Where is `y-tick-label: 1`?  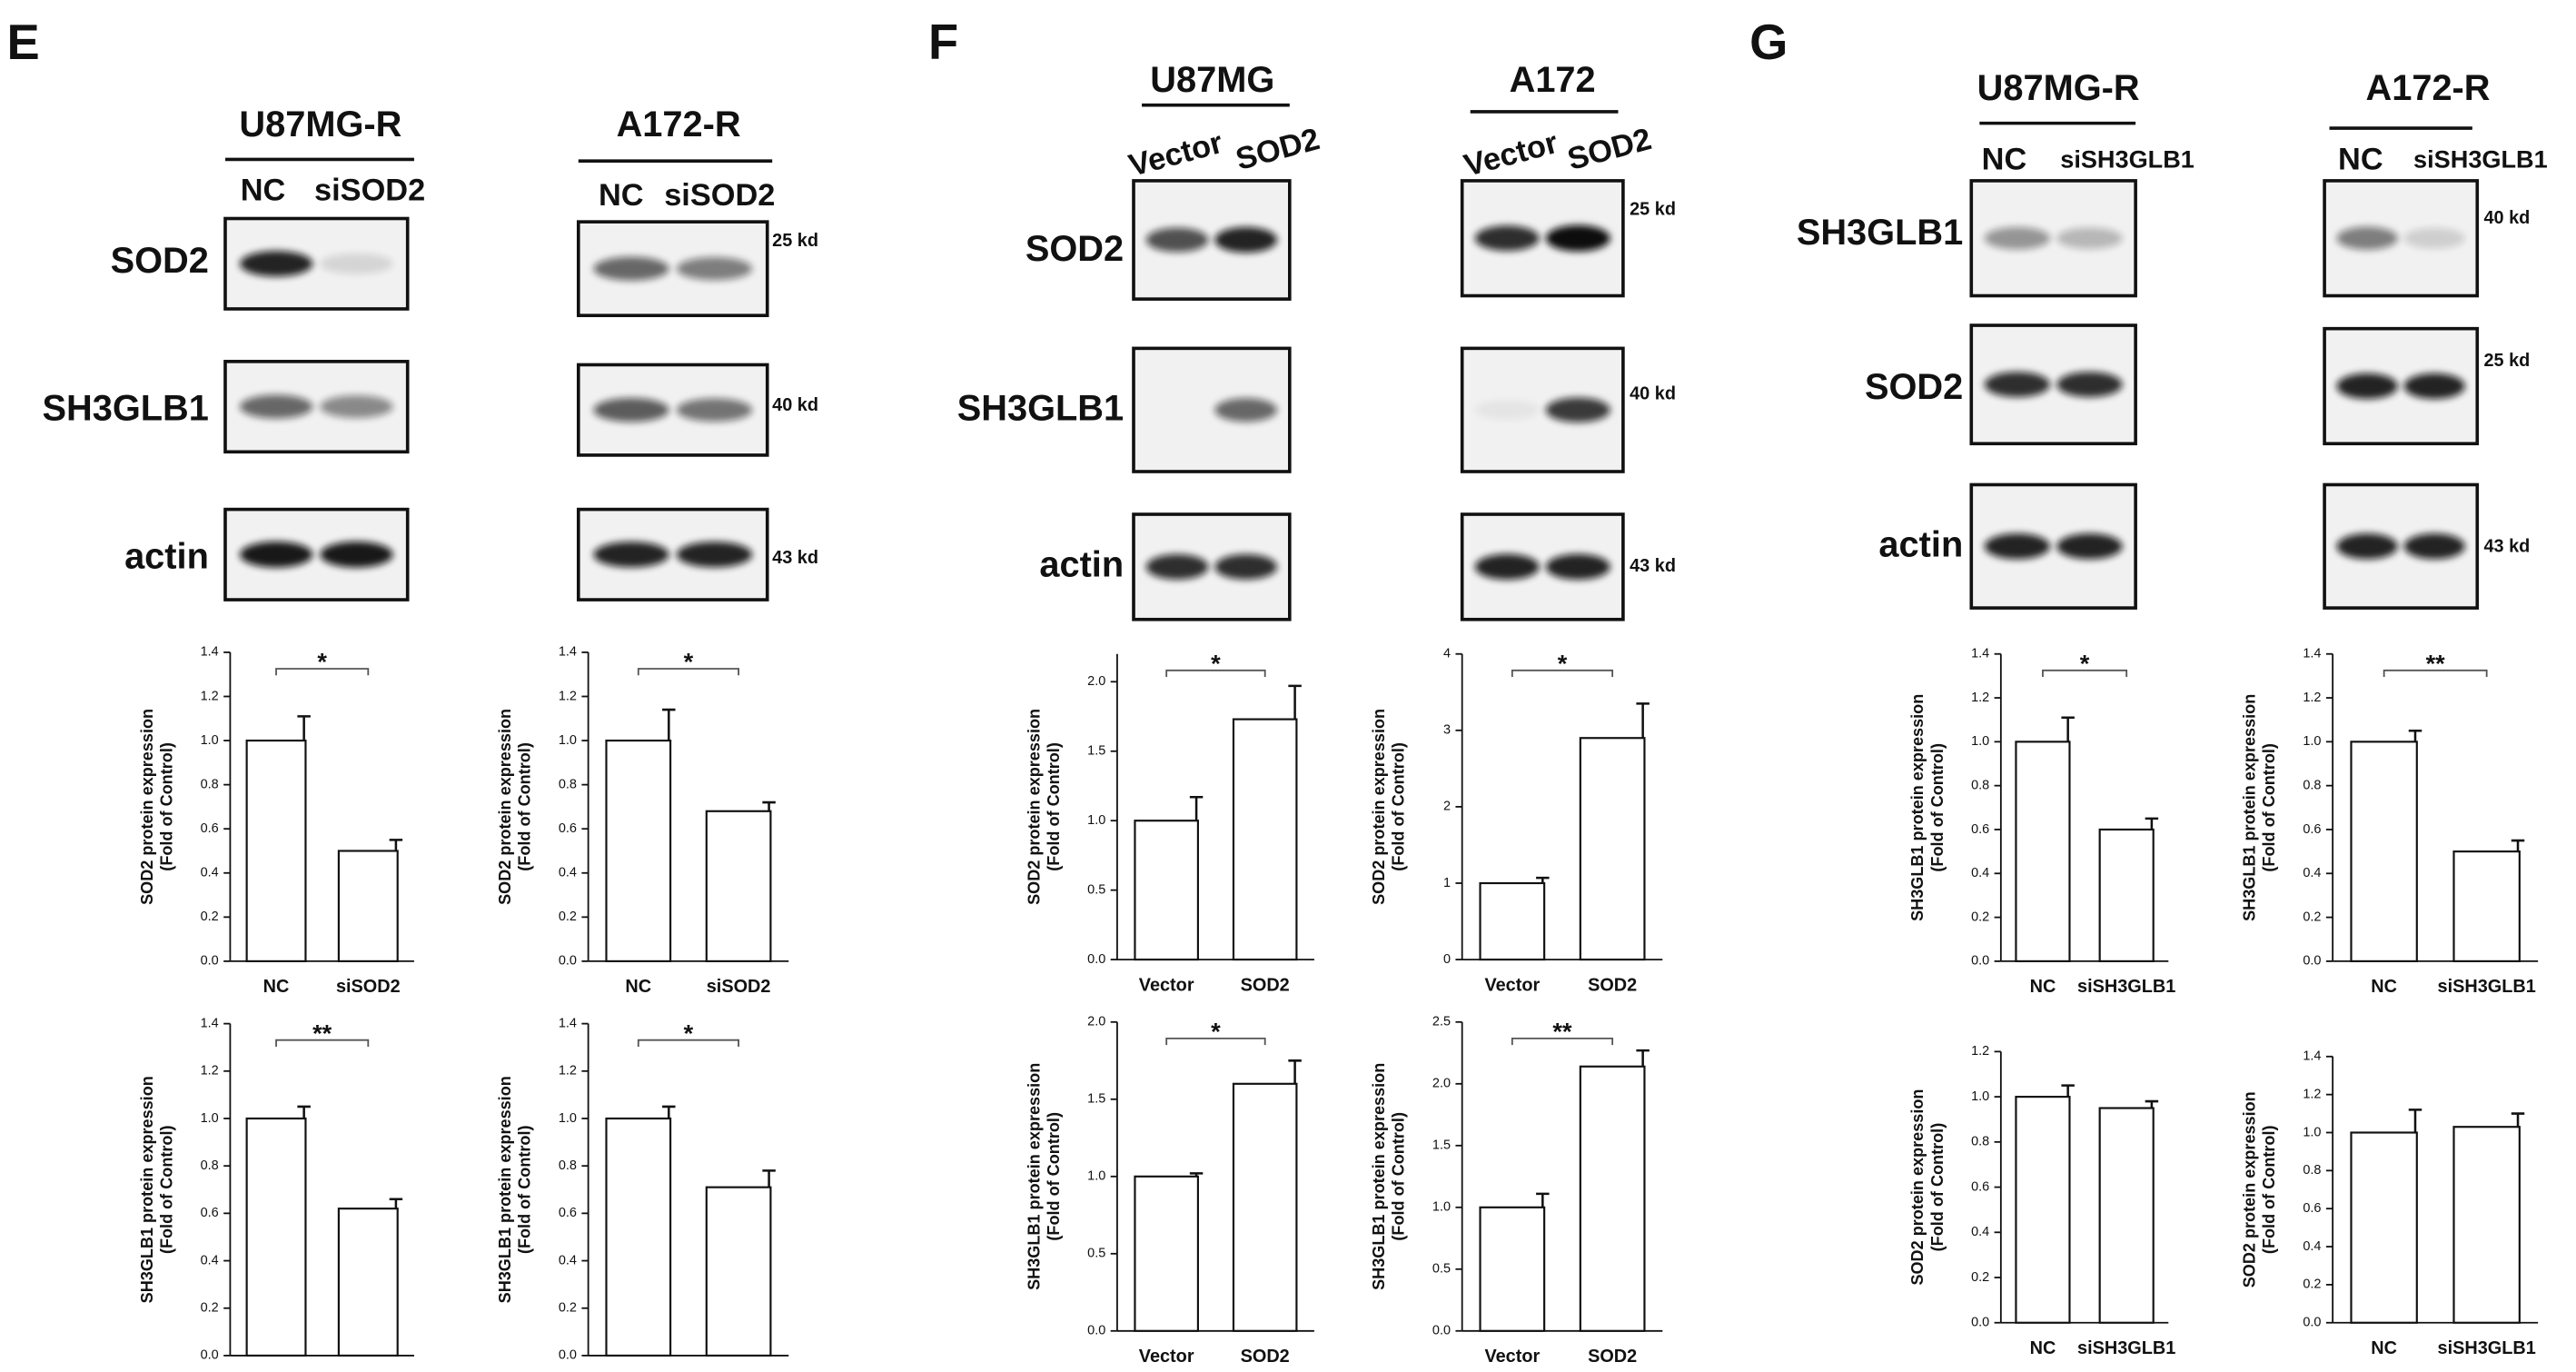 y-tick-label: 1 is located at coordinates (1447, 883).